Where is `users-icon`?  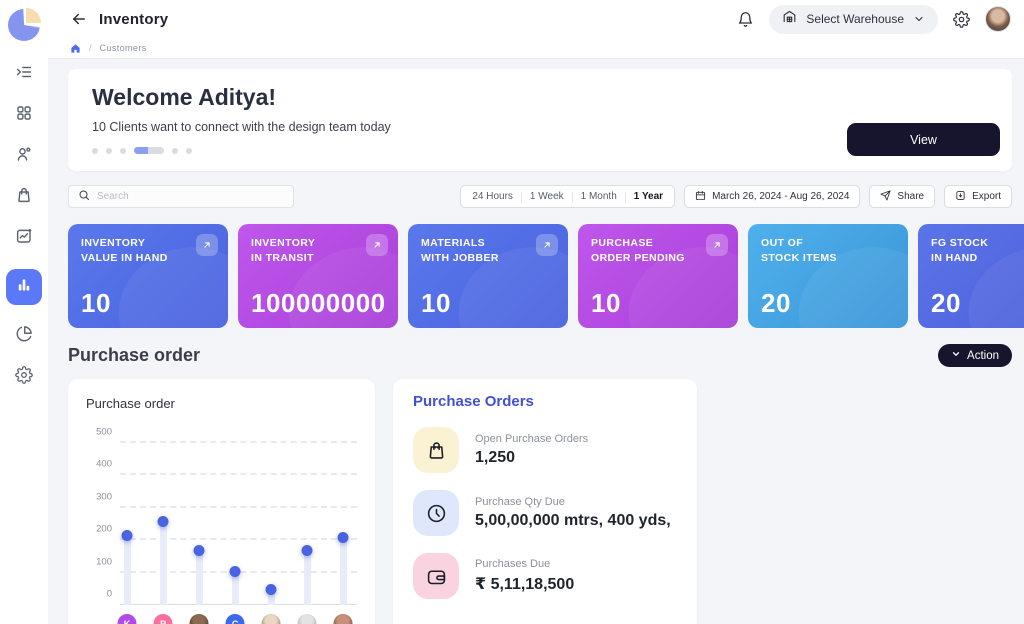
users-icon is located at coordinates (24, 156).